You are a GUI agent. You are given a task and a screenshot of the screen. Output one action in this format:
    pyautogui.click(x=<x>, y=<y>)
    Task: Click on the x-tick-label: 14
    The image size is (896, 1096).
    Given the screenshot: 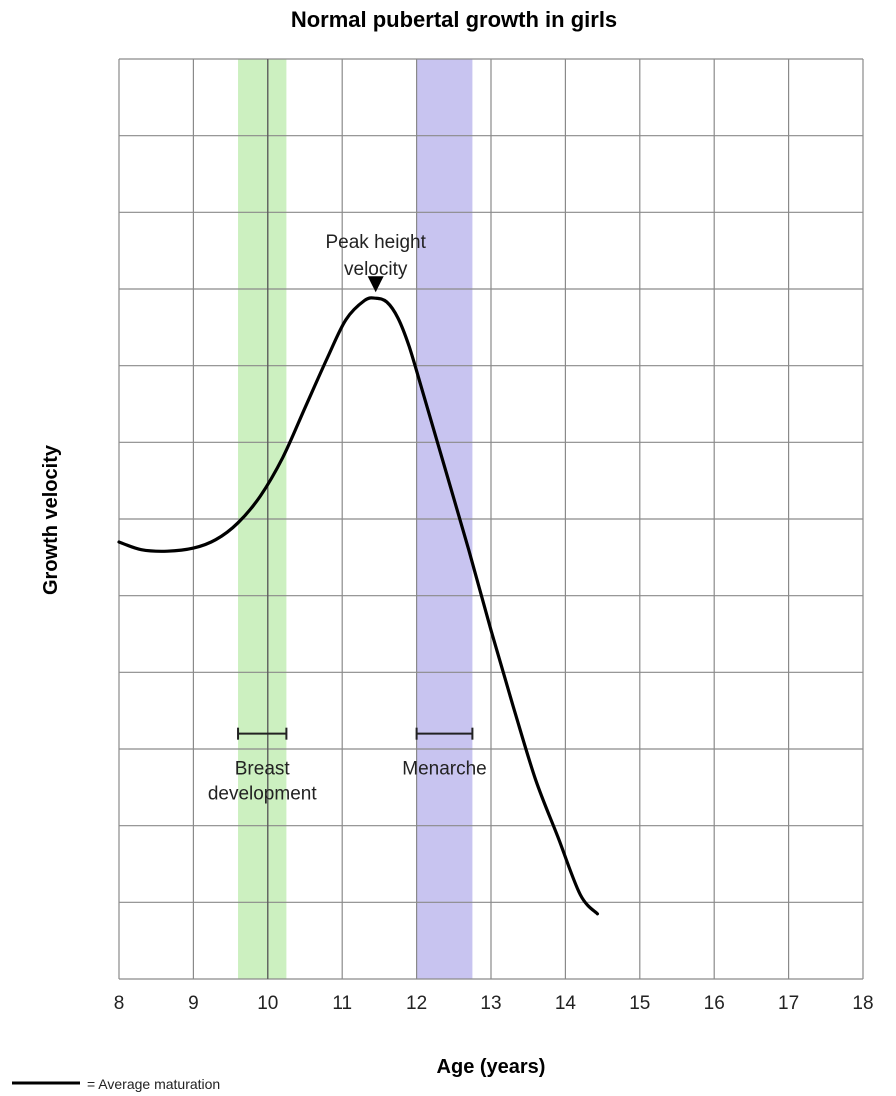 What is the action you would take?
    pyautogui.click(x=566, y=1003)
    